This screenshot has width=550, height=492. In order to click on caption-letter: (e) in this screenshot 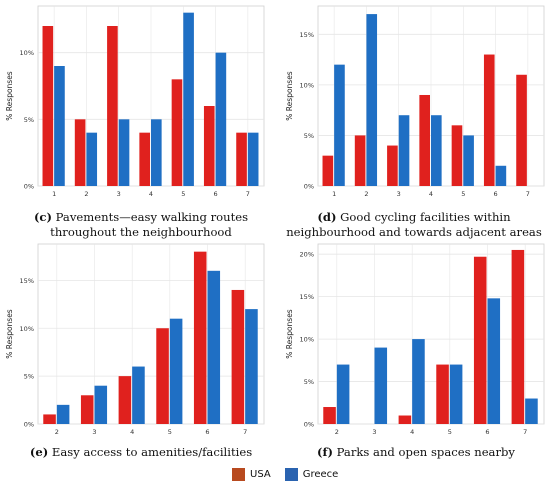, I will do `click(39, 452)`.